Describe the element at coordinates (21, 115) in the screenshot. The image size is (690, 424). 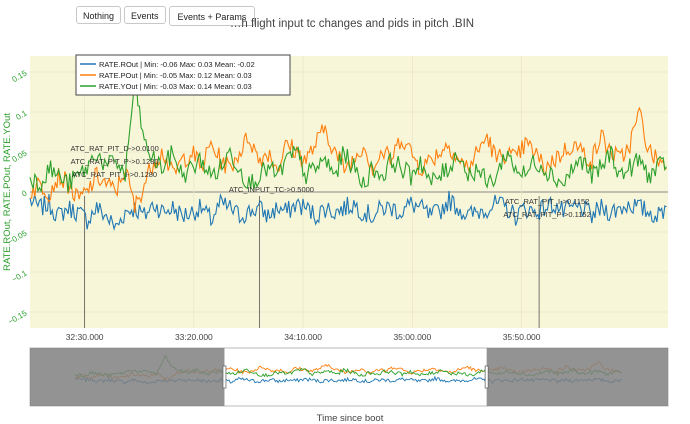
I see `y-tick-label: 0.1` at that location.